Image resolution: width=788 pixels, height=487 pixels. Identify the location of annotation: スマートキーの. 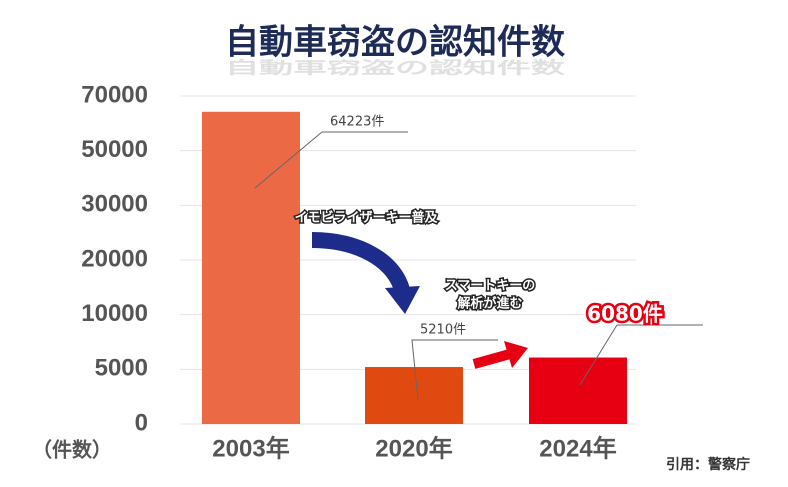
(490, 286).